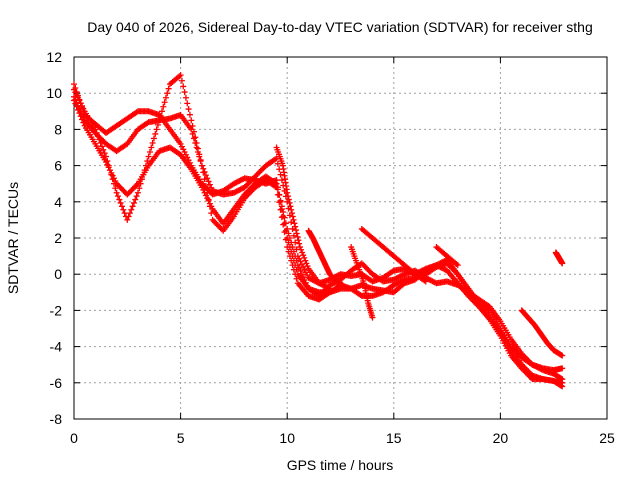 This screenshot has height=480, width=640. I want to click on x-tick-label: 15, so click(394, 438).